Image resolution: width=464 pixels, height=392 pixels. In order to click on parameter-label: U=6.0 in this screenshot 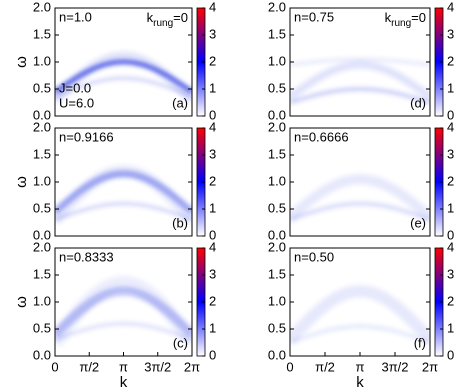, I will do `click(76, 102)`.